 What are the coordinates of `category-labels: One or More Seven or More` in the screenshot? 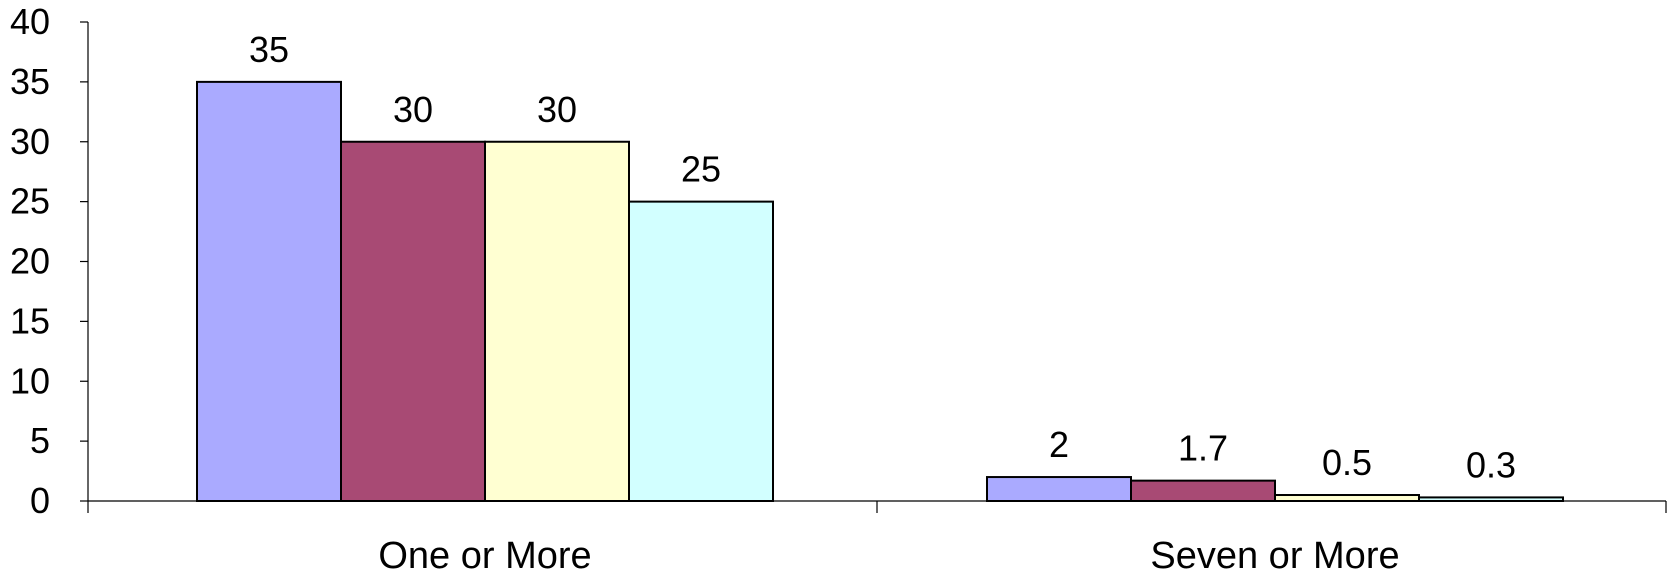 It's located at (888, 556).